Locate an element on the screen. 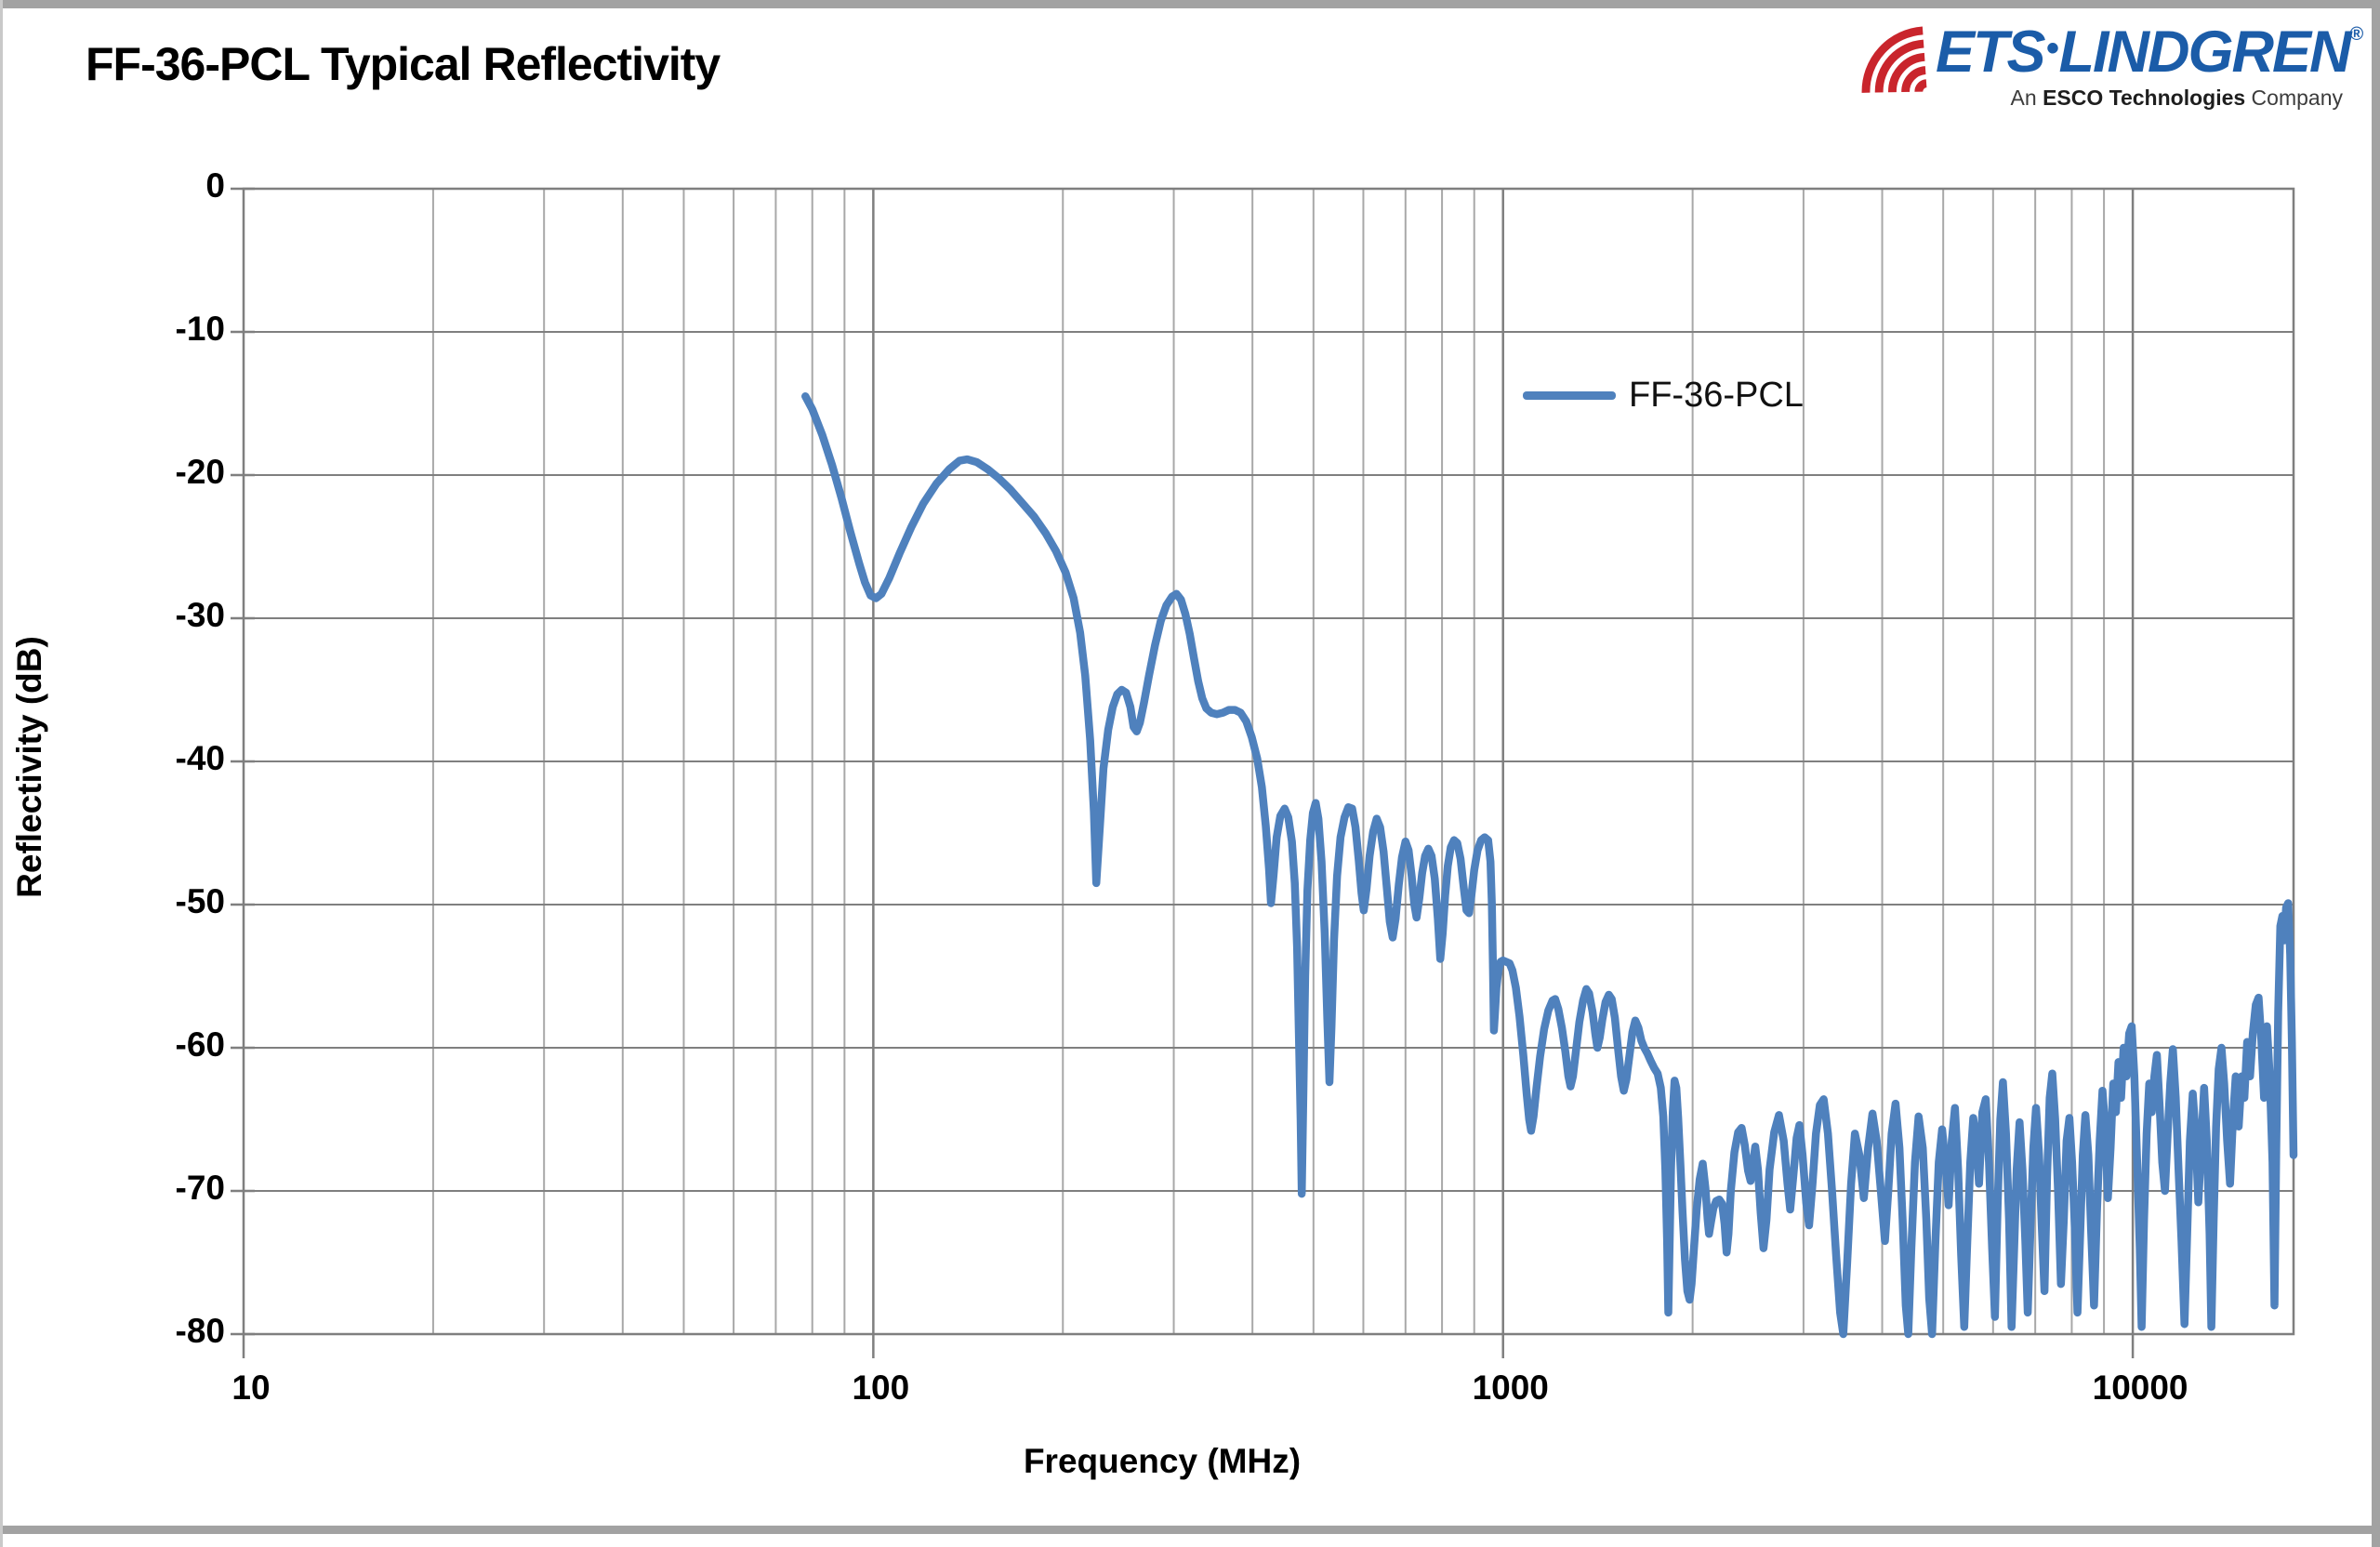  y-tick-label: -20 is located at coordinates (200, 472).